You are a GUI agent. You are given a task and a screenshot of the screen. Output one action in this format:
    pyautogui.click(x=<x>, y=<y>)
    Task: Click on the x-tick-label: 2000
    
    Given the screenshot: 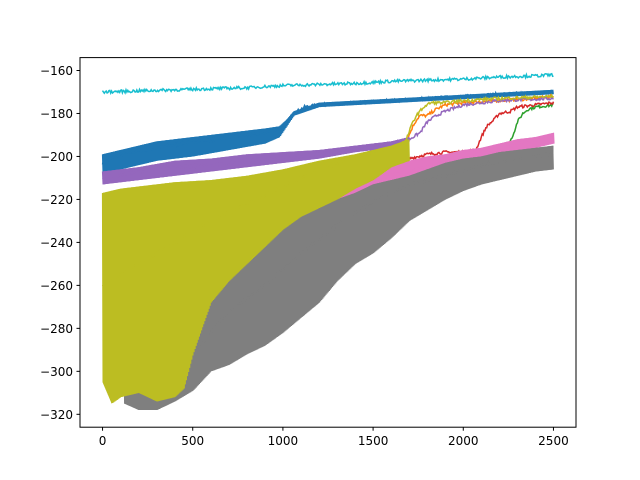 What is the action you would take?
    pyautogui.click(x=463, y=441)
    